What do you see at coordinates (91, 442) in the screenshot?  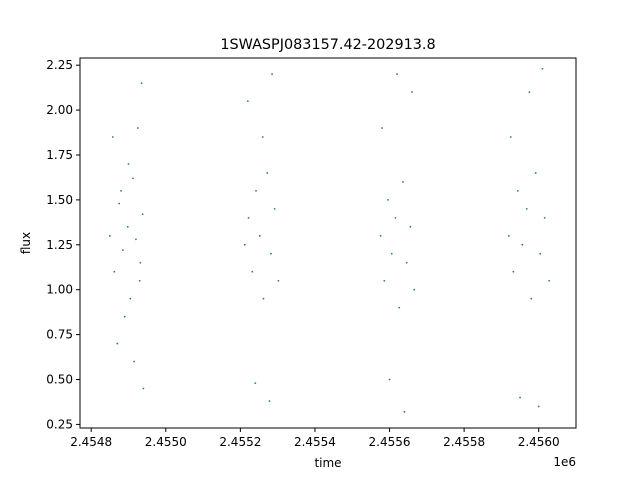 I see `x-tick-label: 2.4548` at bounding box center [91, 442].